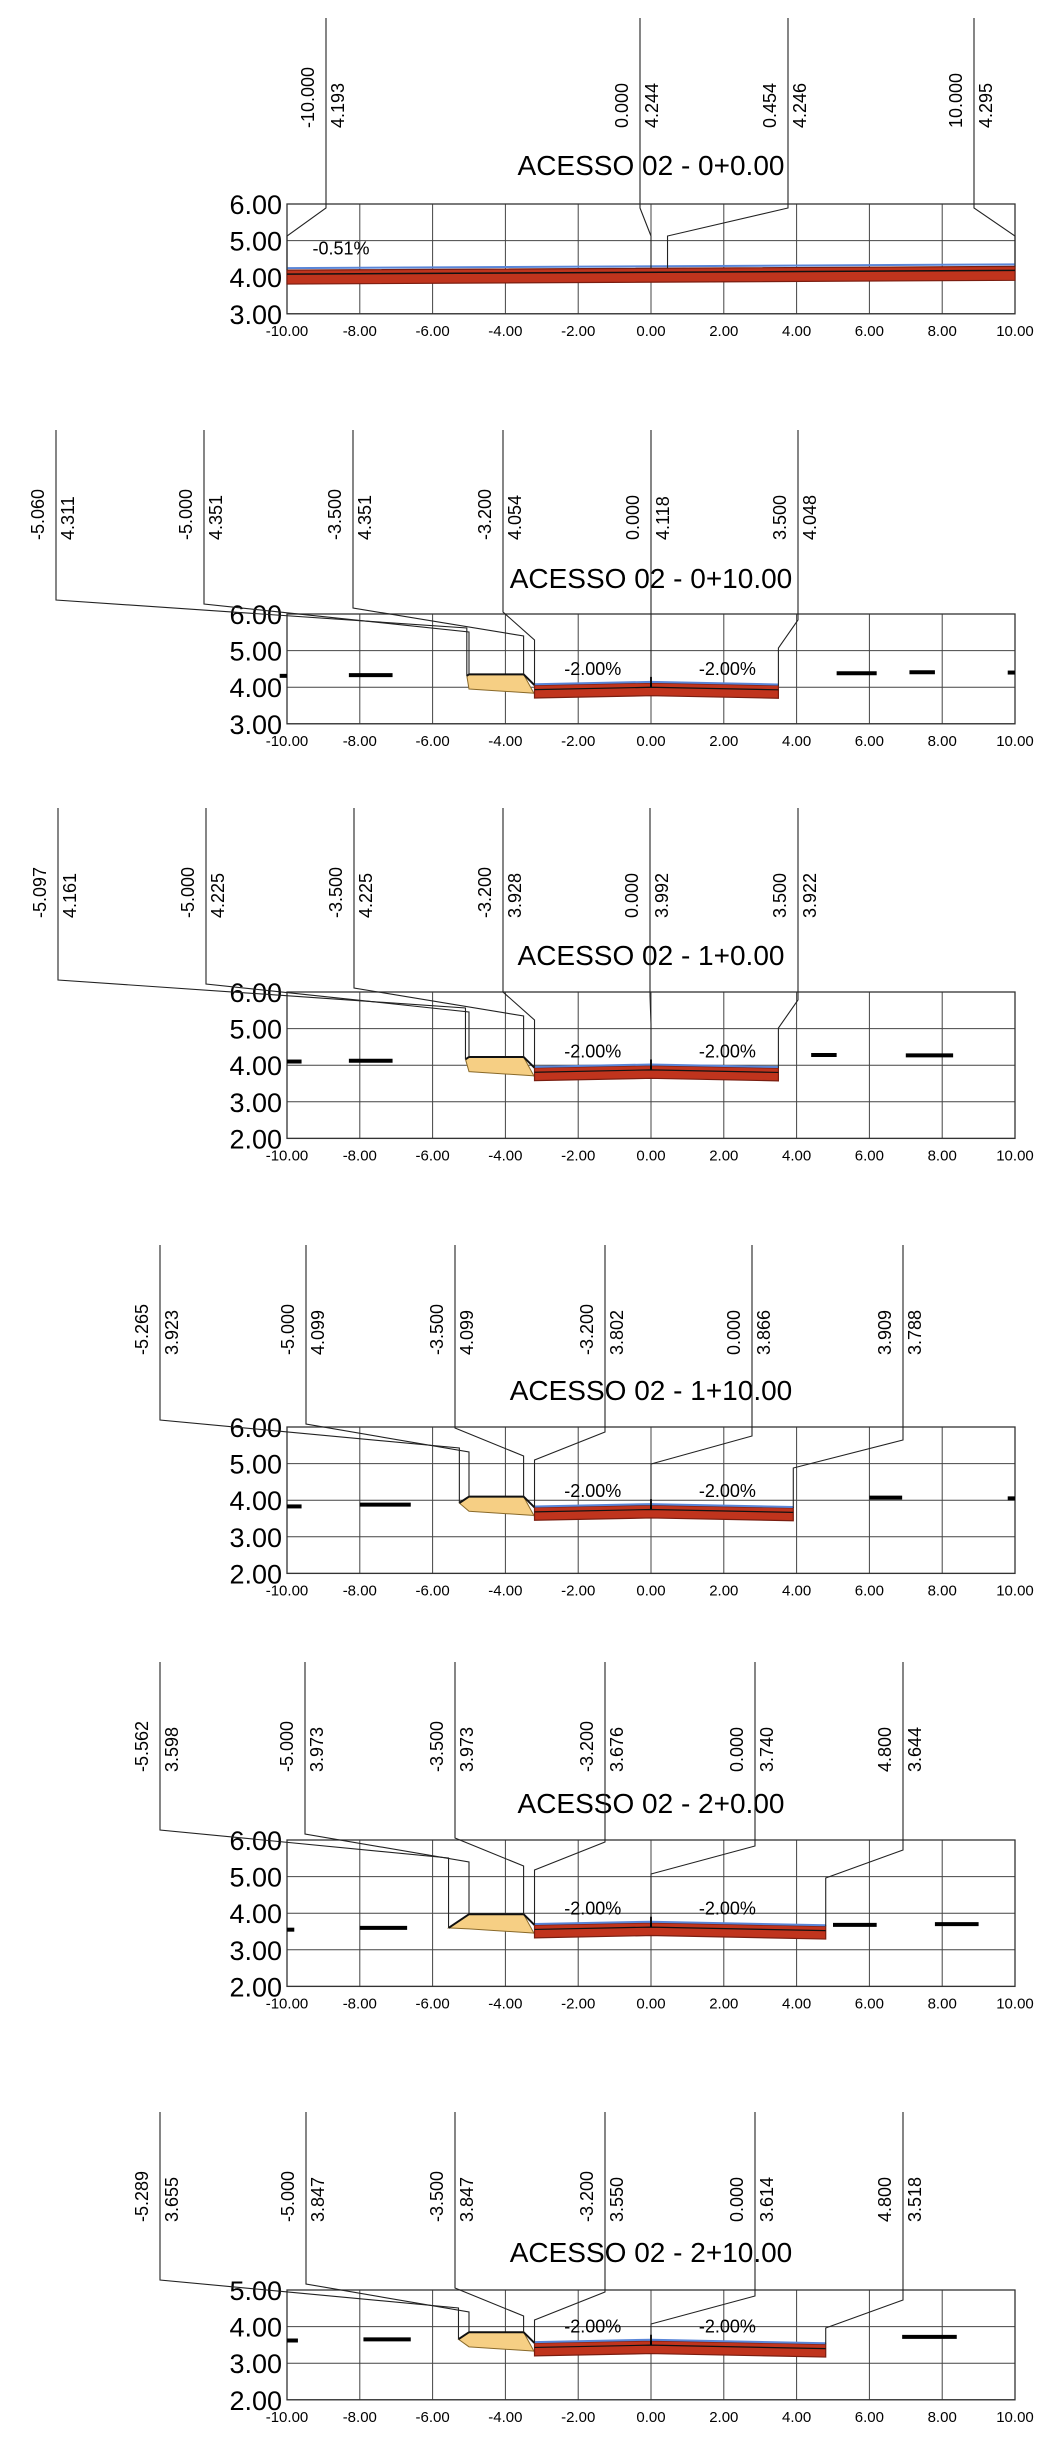 This screenshot has width=1051, height=2448. Describe the element at coordinates (255, 1428) in the screenshot. I see `y-tick-label: 6.00` at that location.